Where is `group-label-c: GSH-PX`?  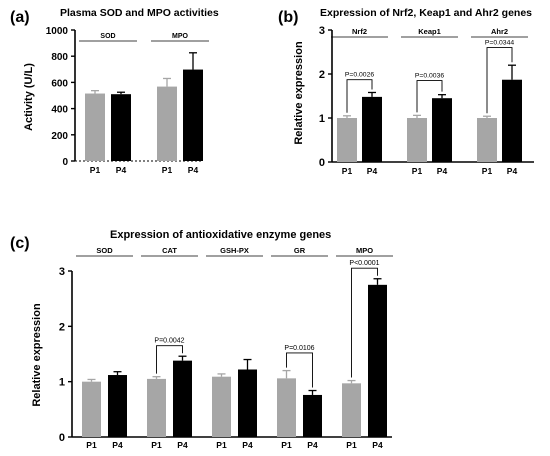
group-label-c: GSH-PX is located at coordinates (234, 250).